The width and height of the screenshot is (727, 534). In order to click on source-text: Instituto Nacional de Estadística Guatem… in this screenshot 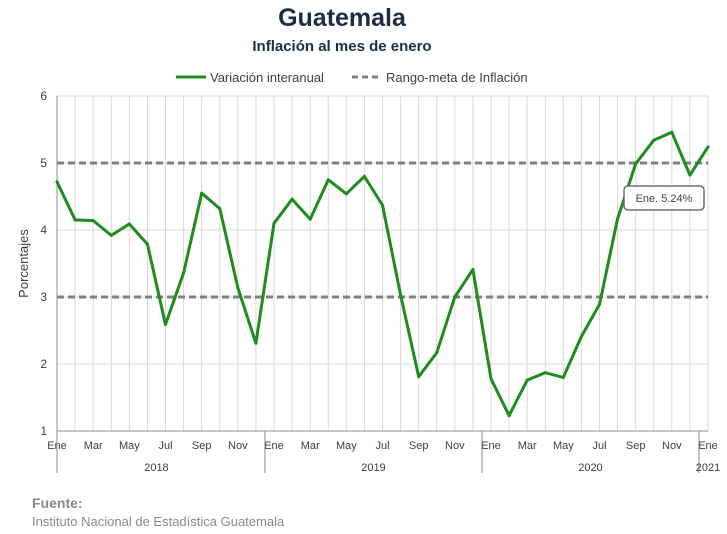, I will do `click(158, 521)`.